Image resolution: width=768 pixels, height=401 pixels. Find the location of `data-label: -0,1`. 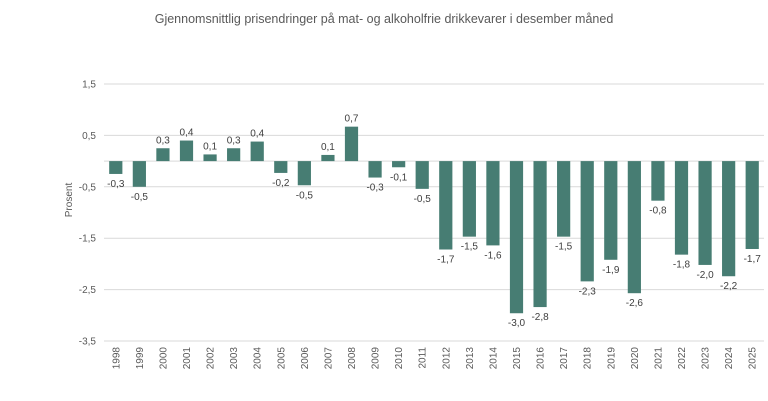

data-label: -0,1 is located at coordinates (399, 177).